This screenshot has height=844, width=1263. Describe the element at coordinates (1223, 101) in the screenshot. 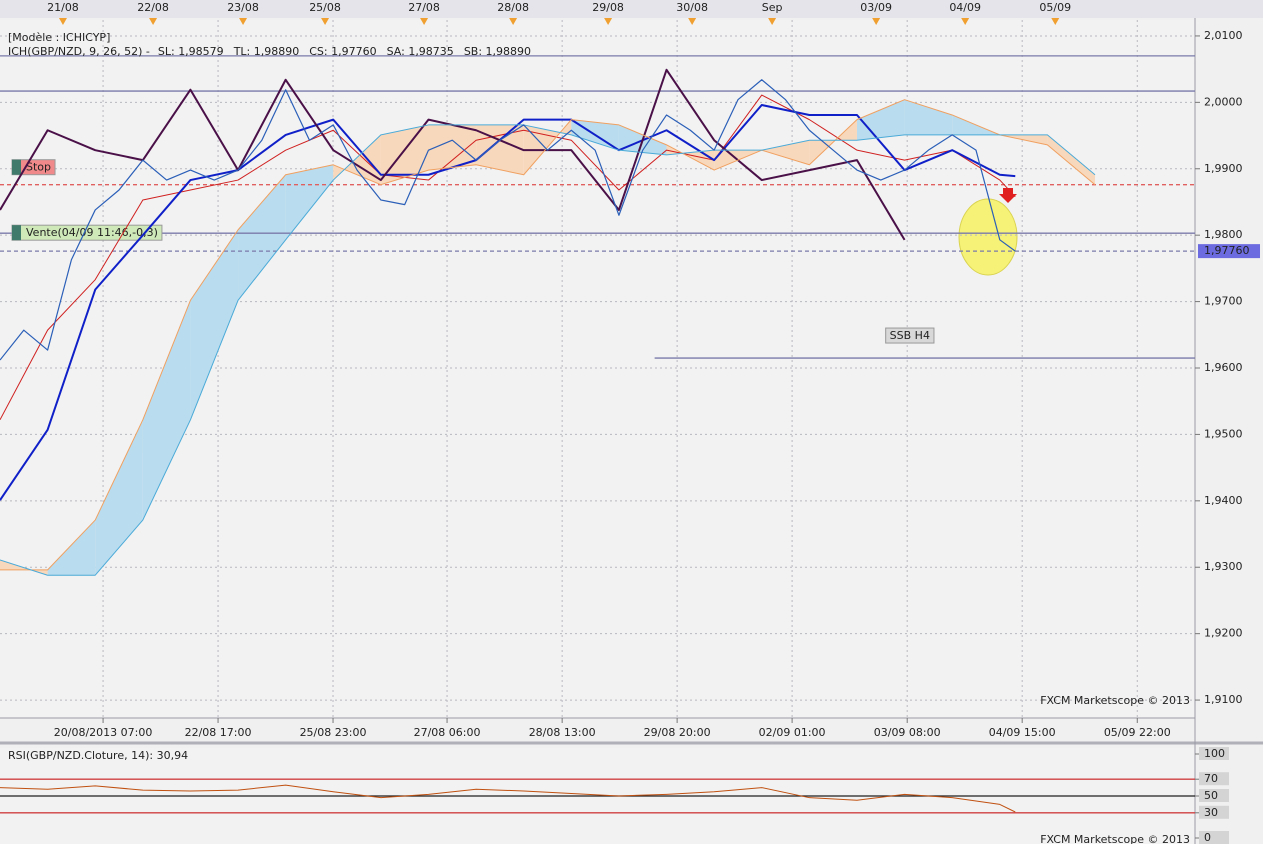

I see `y-tick-label: 2,0000` at that location.